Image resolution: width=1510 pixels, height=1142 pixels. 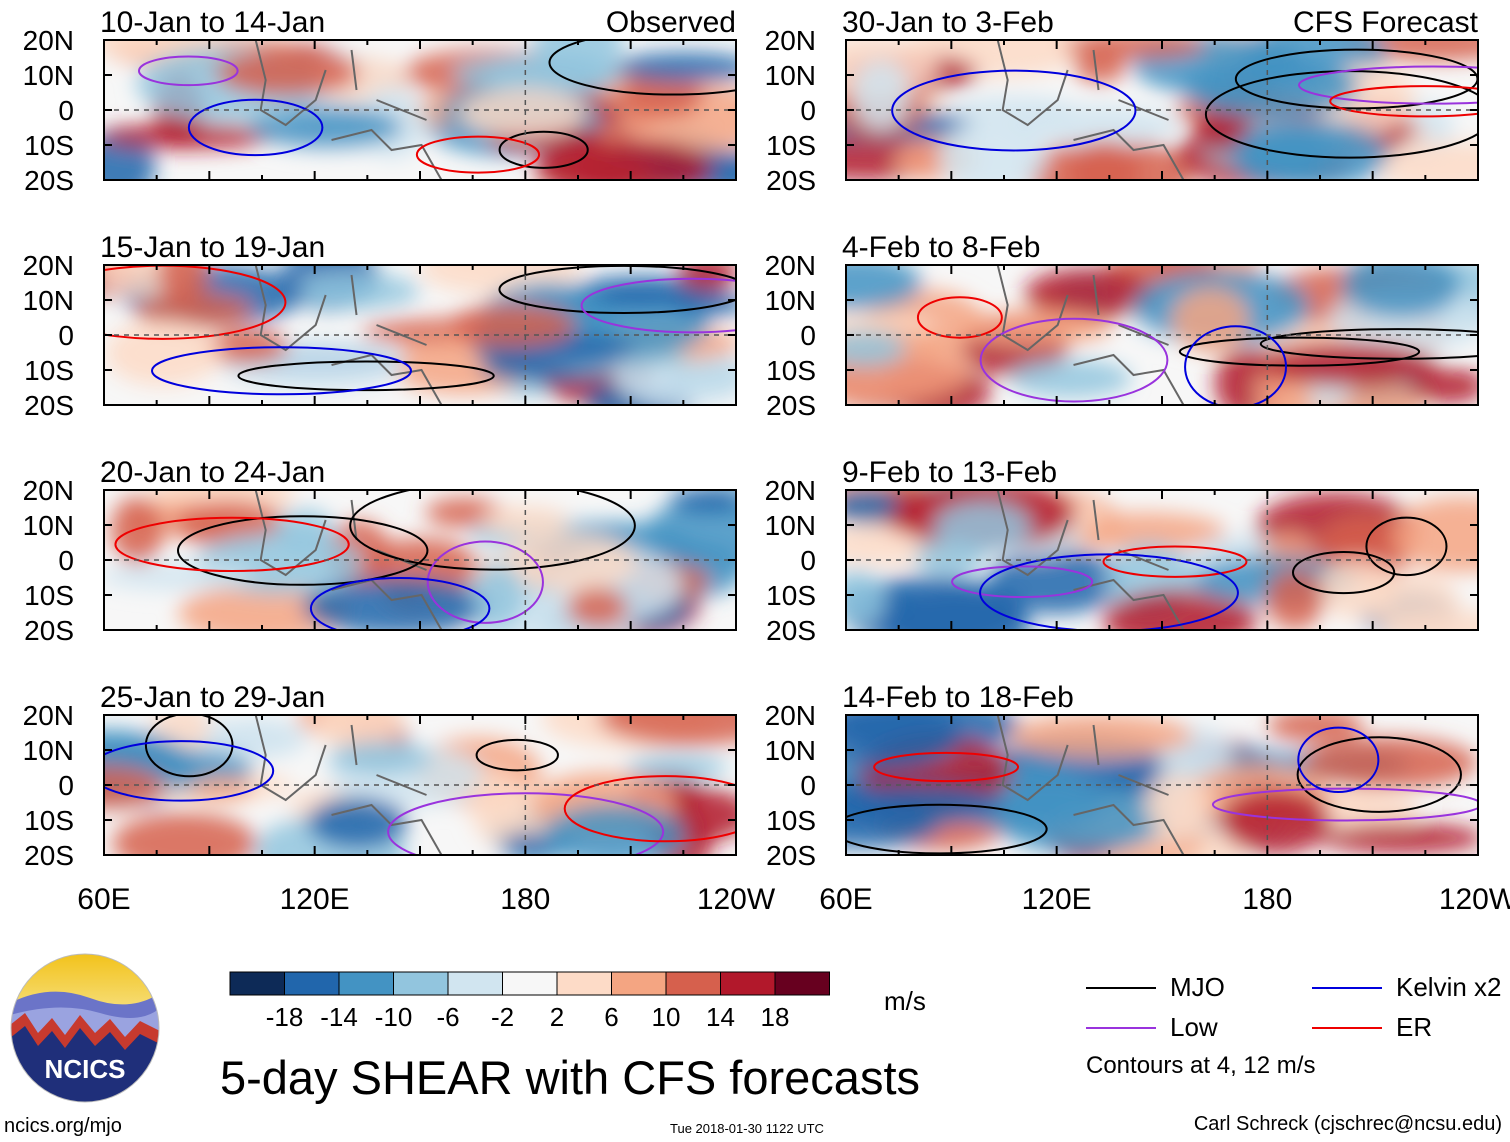 I want to click on ncics-logo: NCICS, so click(x=85, y=1028).